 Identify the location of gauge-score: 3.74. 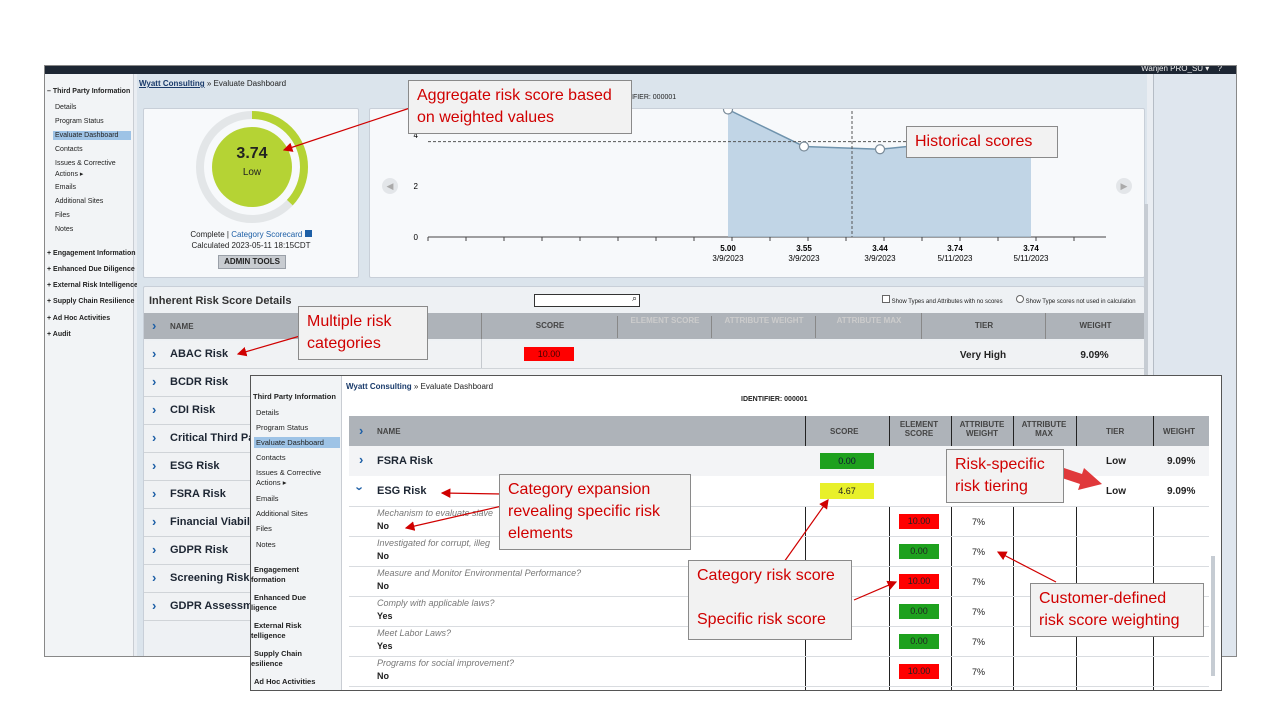
(252, 153).